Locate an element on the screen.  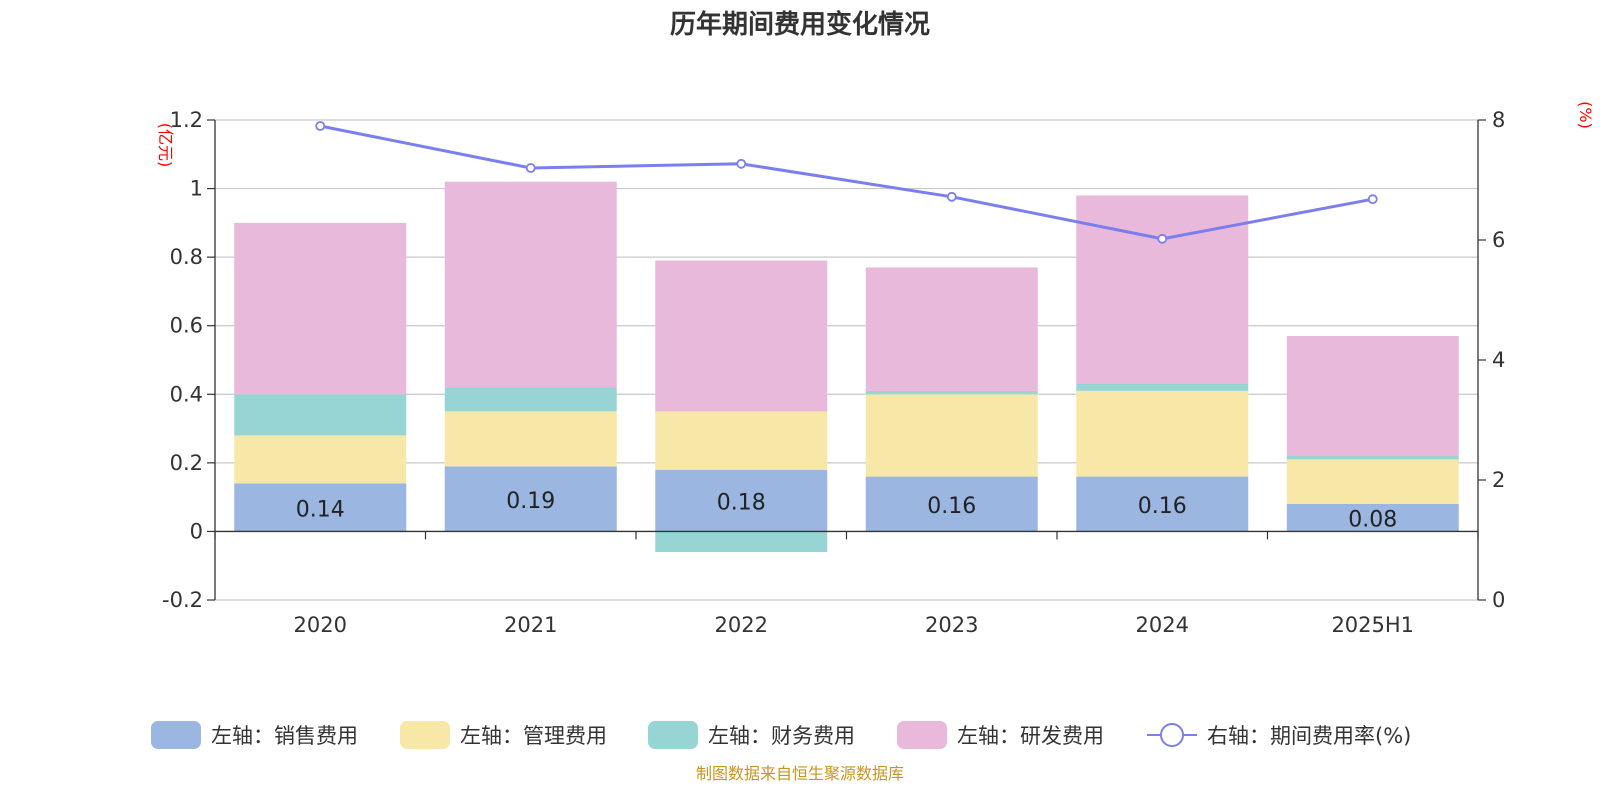
sales-value-label: 0.08 is located at coordinates (1372, 520).